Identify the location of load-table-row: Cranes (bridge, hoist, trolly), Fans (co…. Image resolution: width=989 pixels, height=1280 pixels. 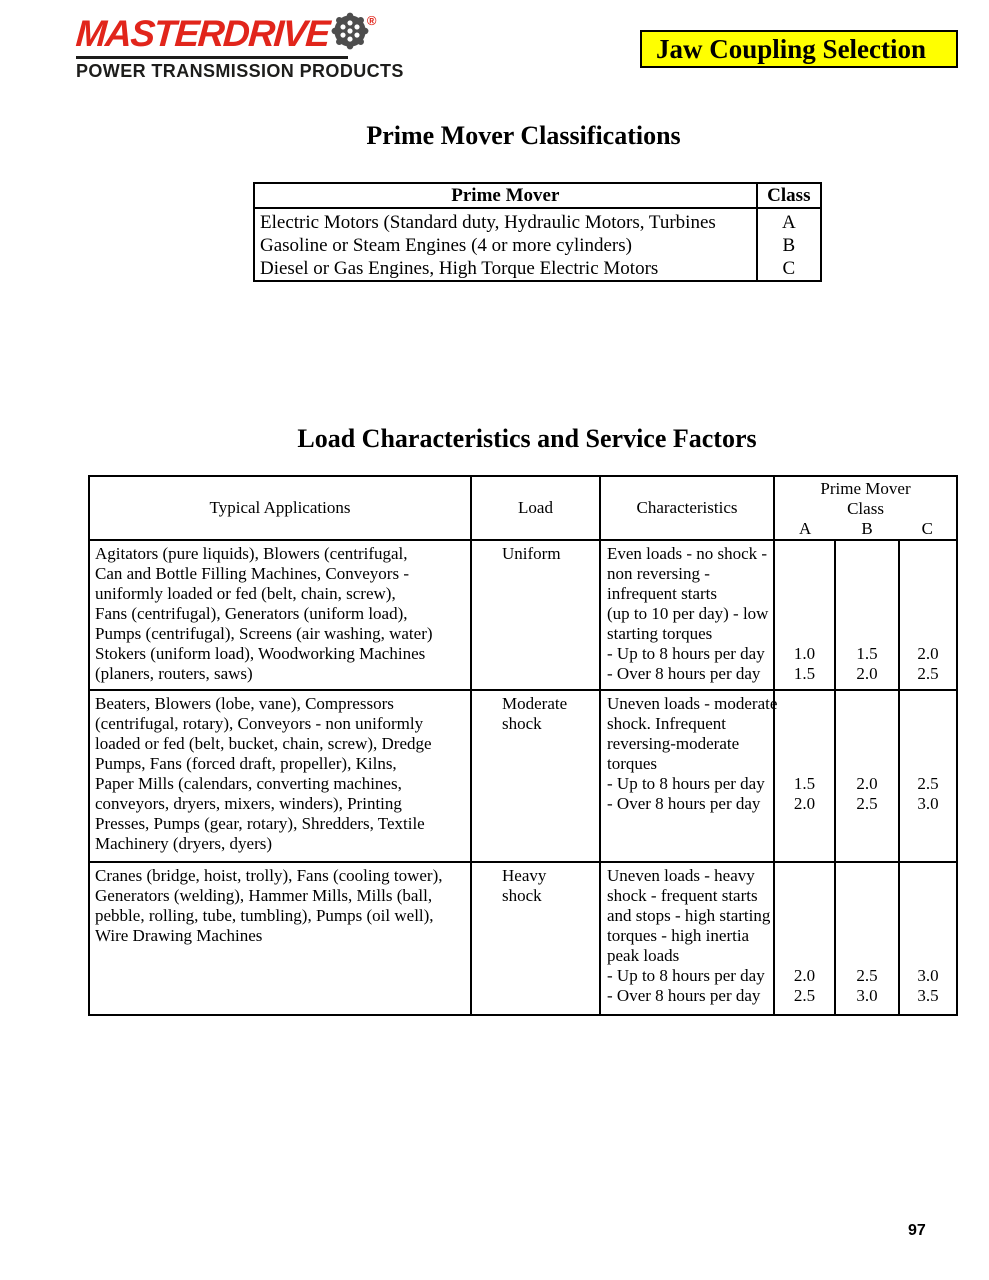
(523, 938).